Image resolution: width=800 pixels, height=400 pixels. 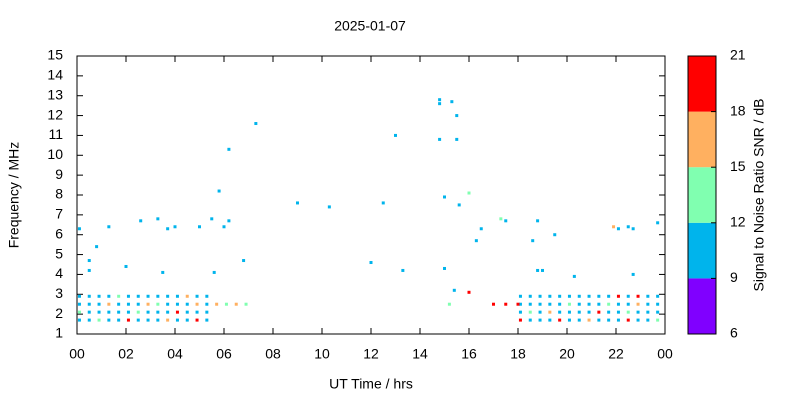 I want to click on x-tick-label: 08, so click(x=273, y=354).